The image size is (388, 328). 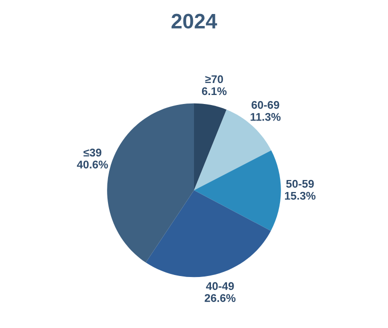 What do you see at coordinates (265, 116) in the screenshot?
I see `data-label: 11.3%` at bounding box center [265, 116].